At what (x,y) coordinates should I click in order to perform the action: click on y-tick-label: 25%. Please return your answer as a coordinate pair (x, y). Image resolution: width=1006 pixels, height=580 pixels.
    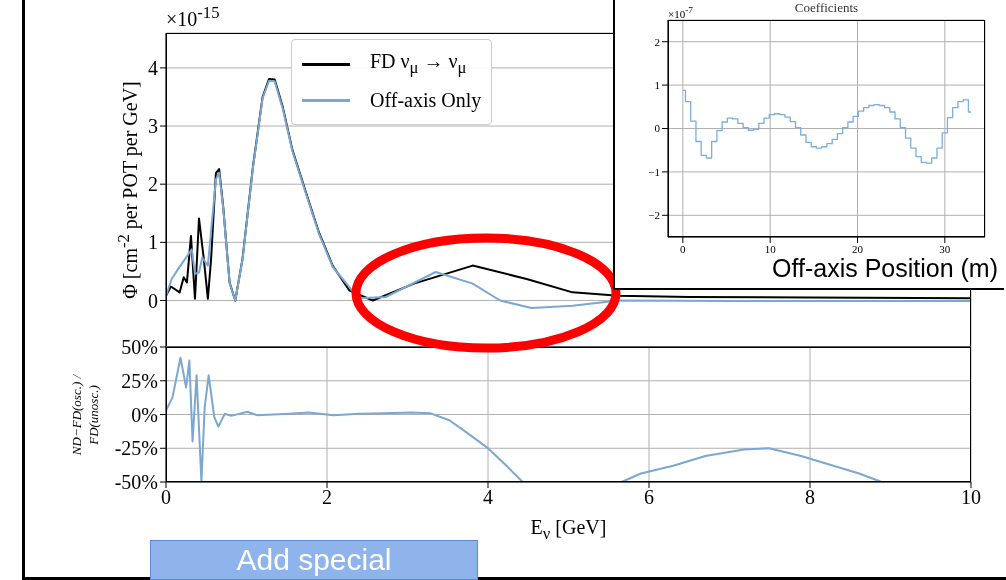
    Looking at the image, I should click on (139, 380).